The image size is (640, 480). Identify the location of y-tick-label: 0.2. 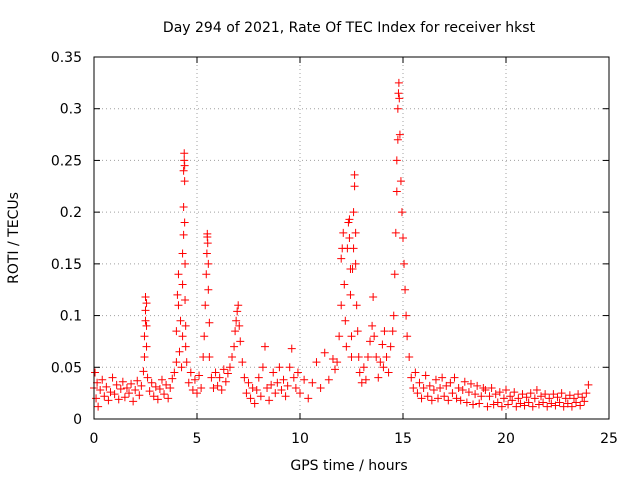
(71, 213).